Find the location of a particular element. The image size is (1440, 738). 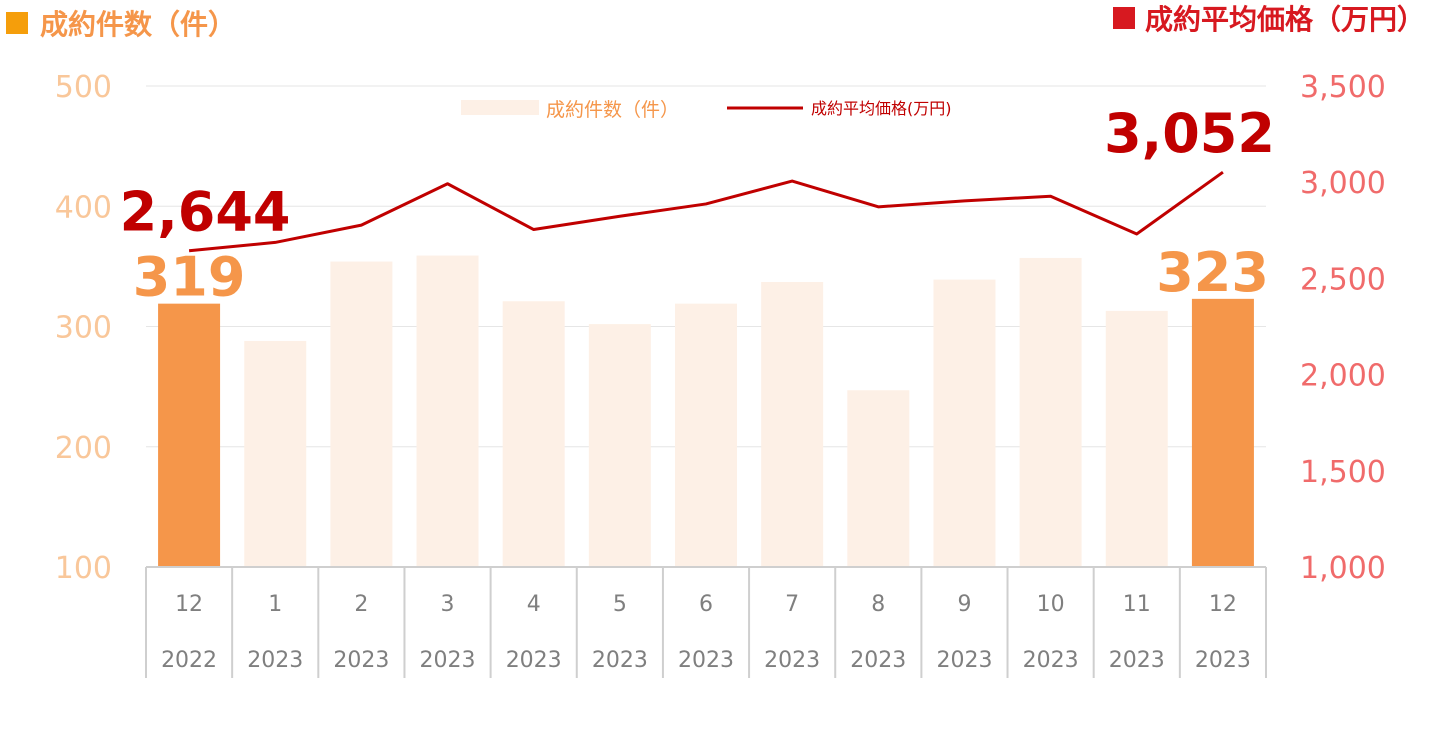

legend: 成約件数（件） 成約平均価格(万円) is located at coordinates (706, 110).